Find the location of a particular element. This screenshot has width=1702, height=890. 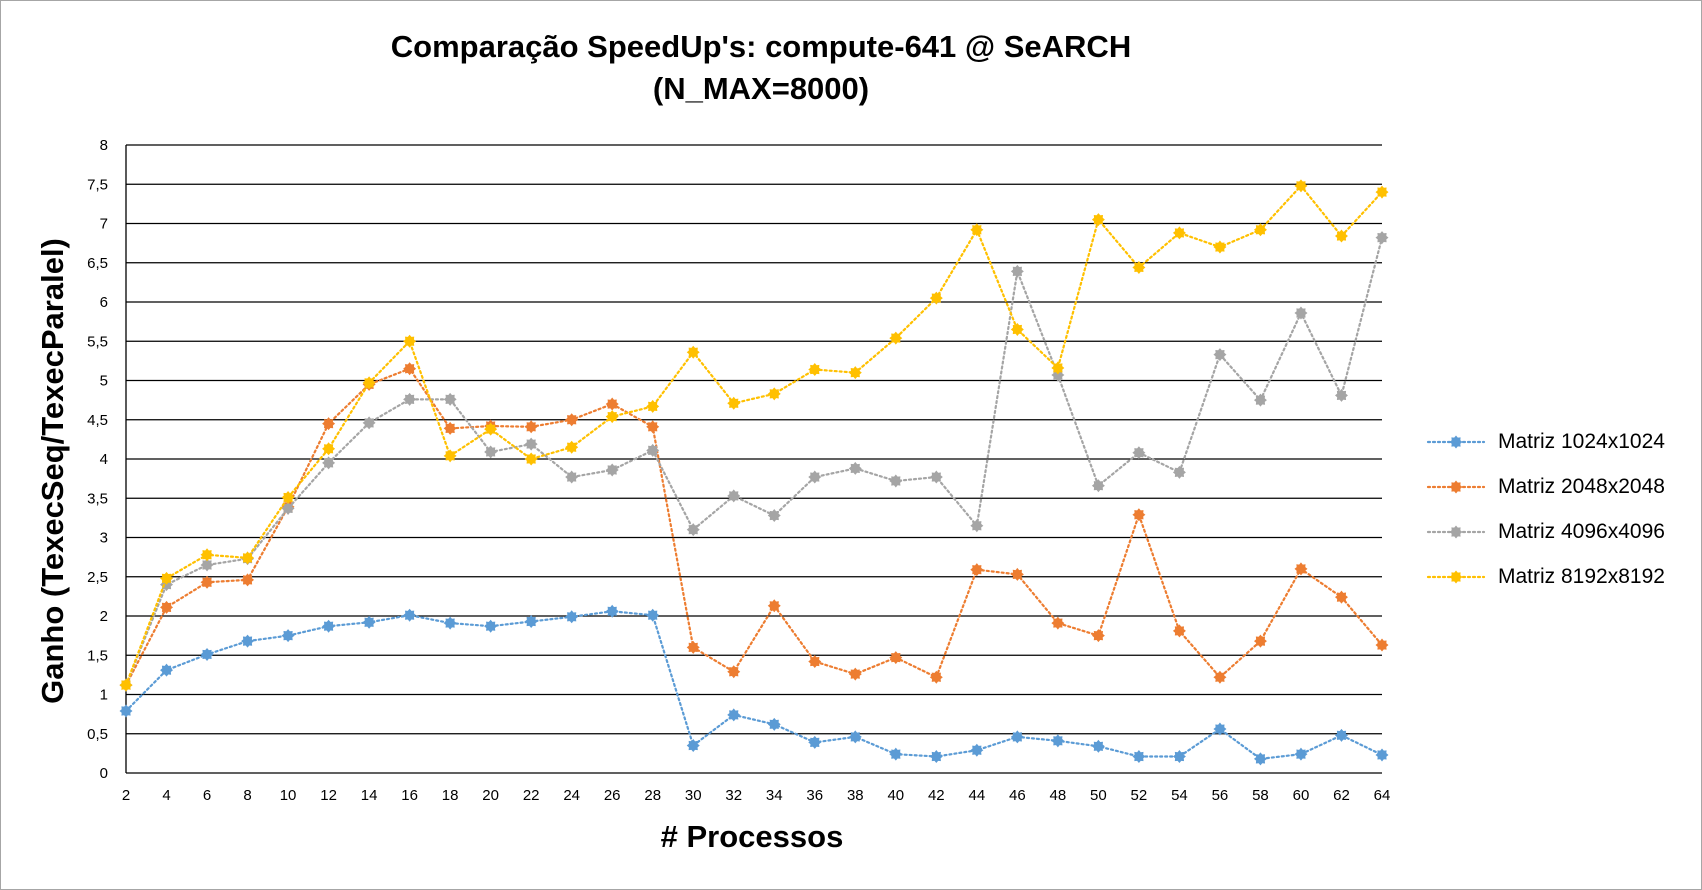

x-tick-label: 50 is located at coordinates (1098, 795).